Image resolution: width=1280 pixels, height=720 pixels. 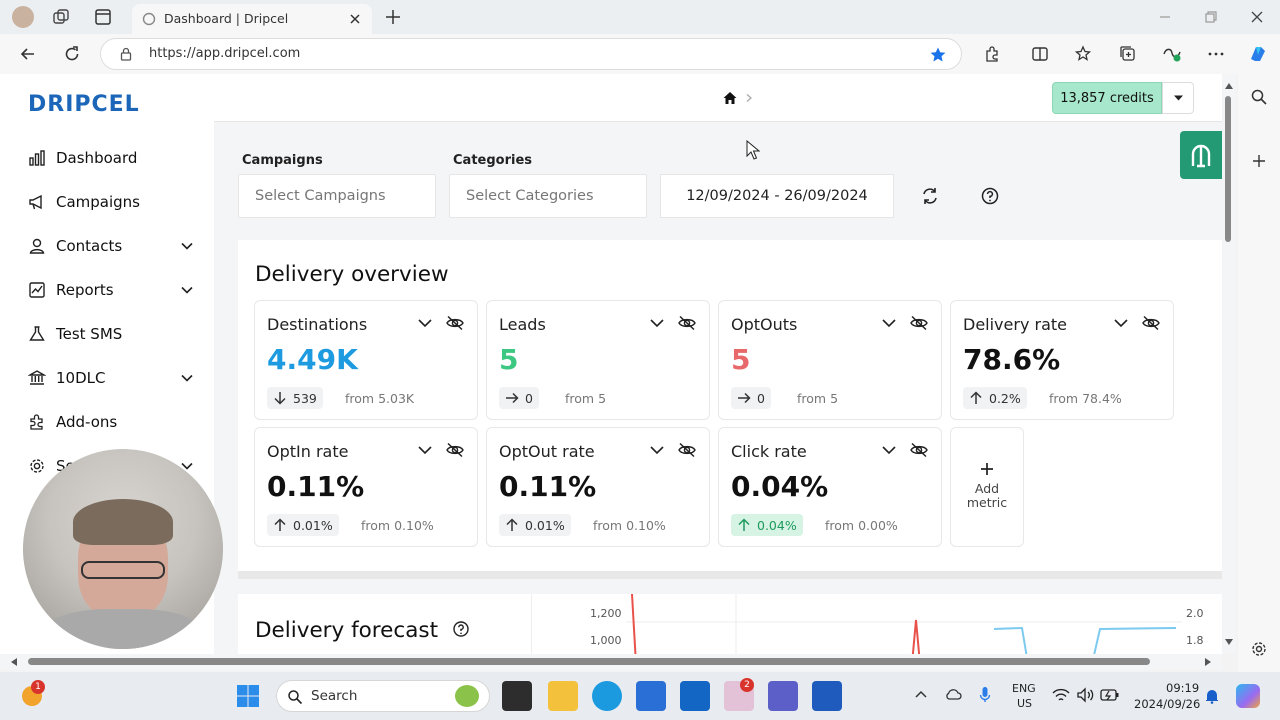 What do you see at coordinates (14, 662) in the screenshot?
I see `scroll-left-icon` at bounding box center [14, 662].